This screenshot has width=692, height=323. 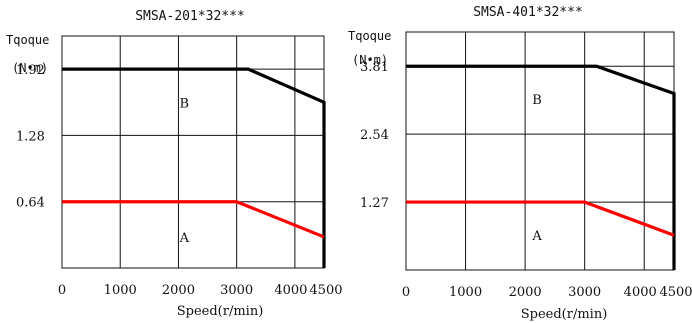 I want to click on y-tick-label: 1.92, so click(x=30, y=70).